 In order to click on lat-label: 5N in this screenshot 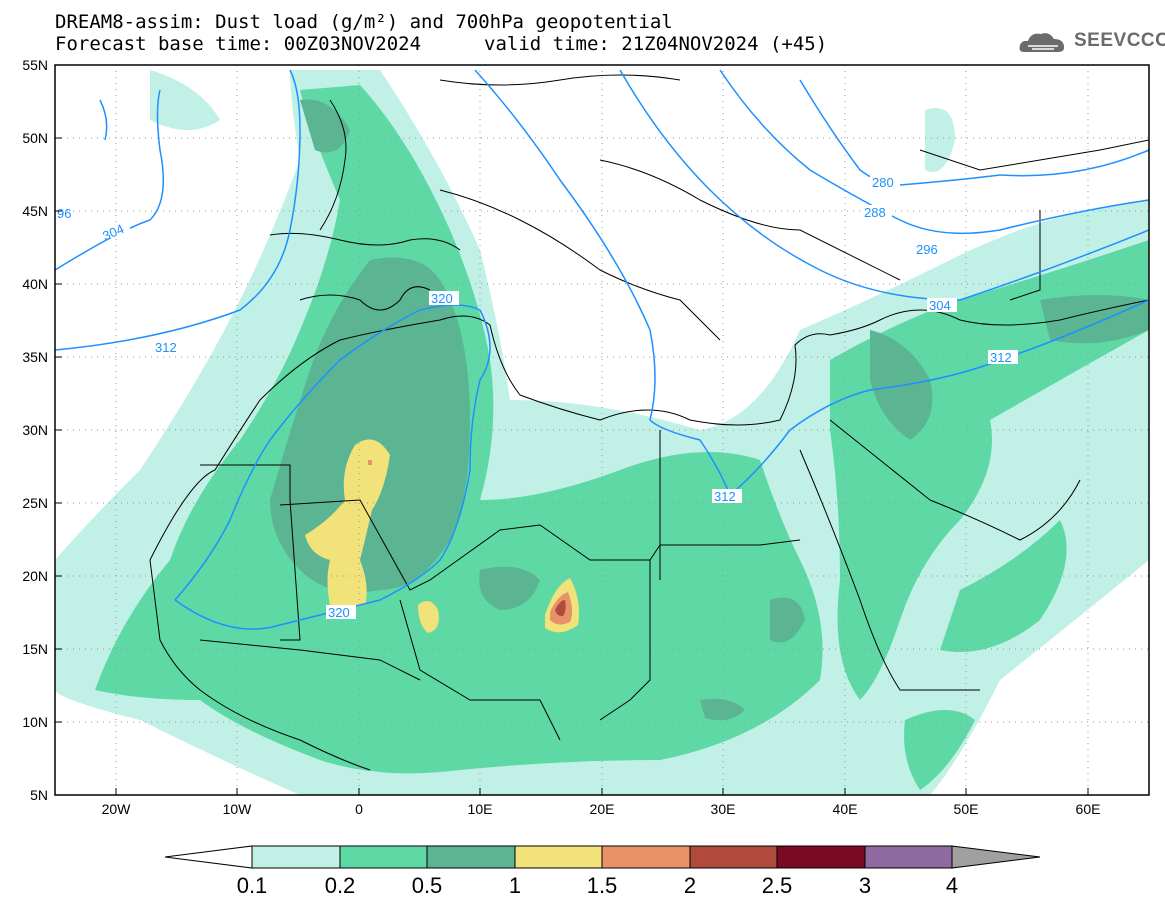, I will do `click(39, 795)`.